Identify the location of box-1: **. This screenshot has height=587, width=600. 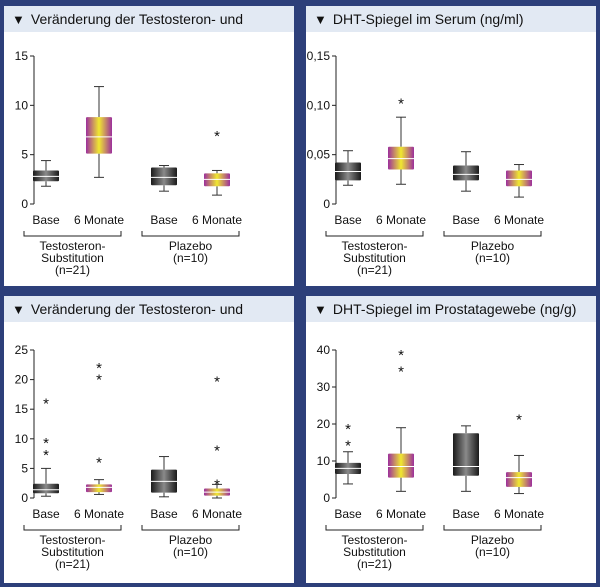
(348, 453).